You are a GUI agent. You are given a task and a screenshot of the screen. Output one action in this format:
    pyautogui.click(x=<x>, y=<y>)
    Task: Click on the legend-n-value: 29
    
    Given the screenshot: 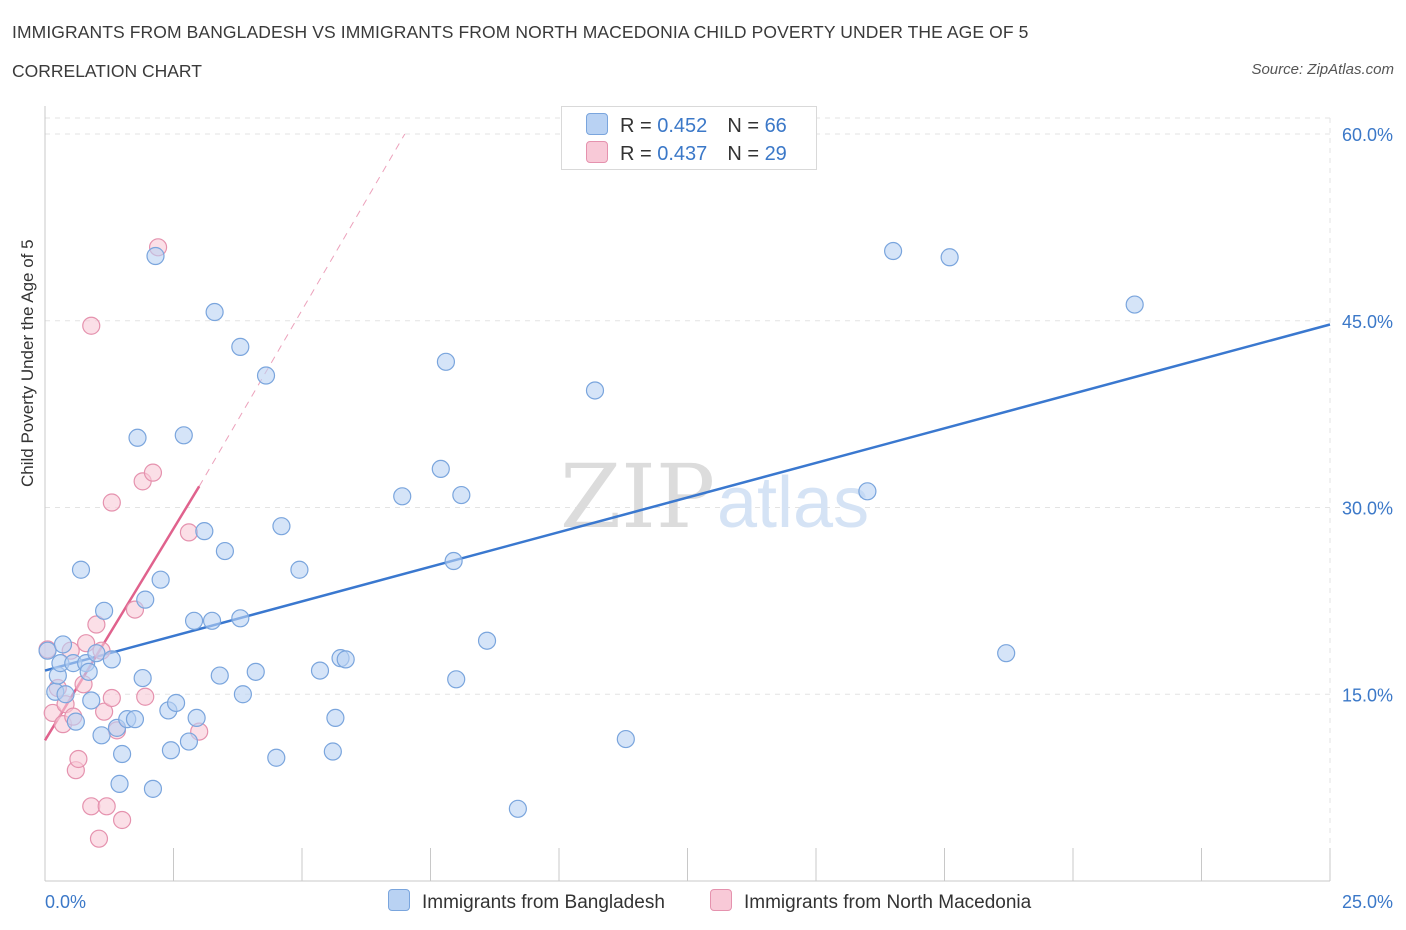 What is the action you would take?
    pyautogui.click(x=775, y=154)
    